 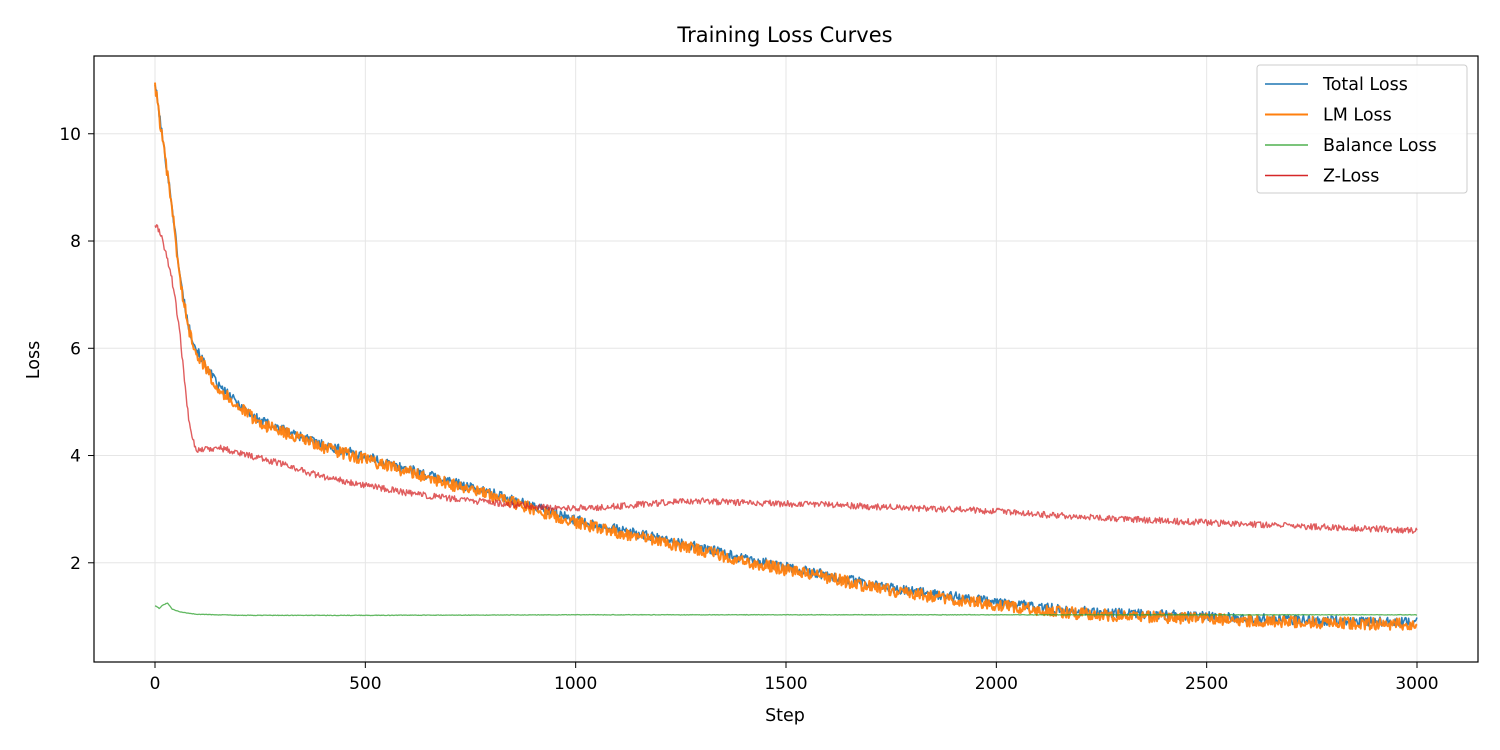 I want to click on legend: Total Loss LM Loss Balance Loss Z-Loss, so click(x=1362, y=129).